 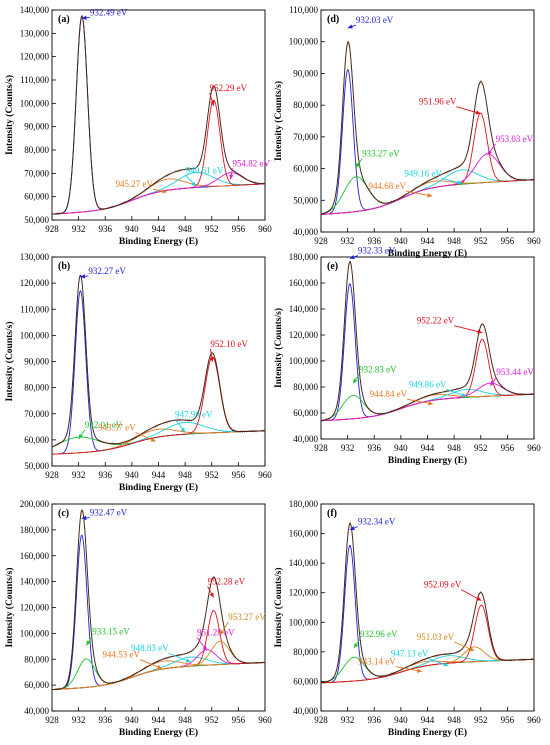 What do you see at coordinates (377, 522) in the screenshot?
I see `peak-label: 932.34 eV` at bounding box center [377, 522].